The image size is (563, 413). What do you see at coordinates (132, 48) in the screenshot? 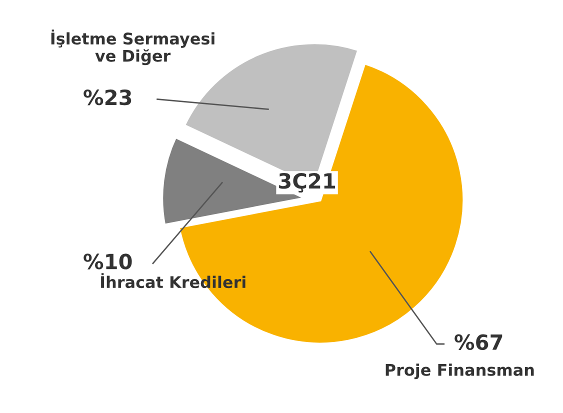
I see `slice-label: İşletme Sermayesi ve Diğer` at bounding box center [132, 48].